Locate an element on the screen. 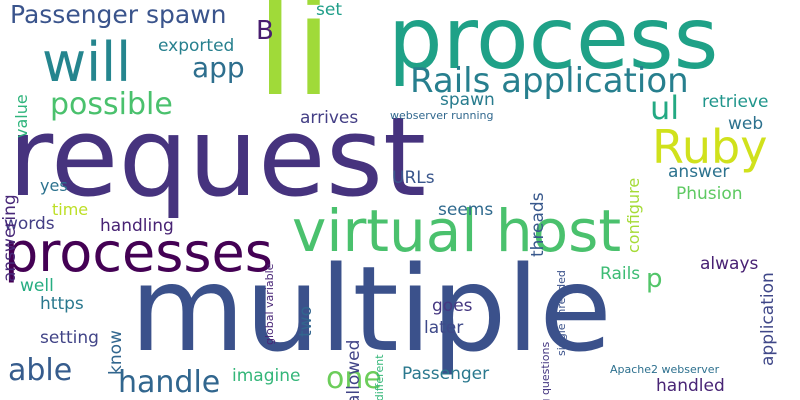 The width and height of the screenshot is (800, 400). word-will: will is located at coordinates (87, 62).